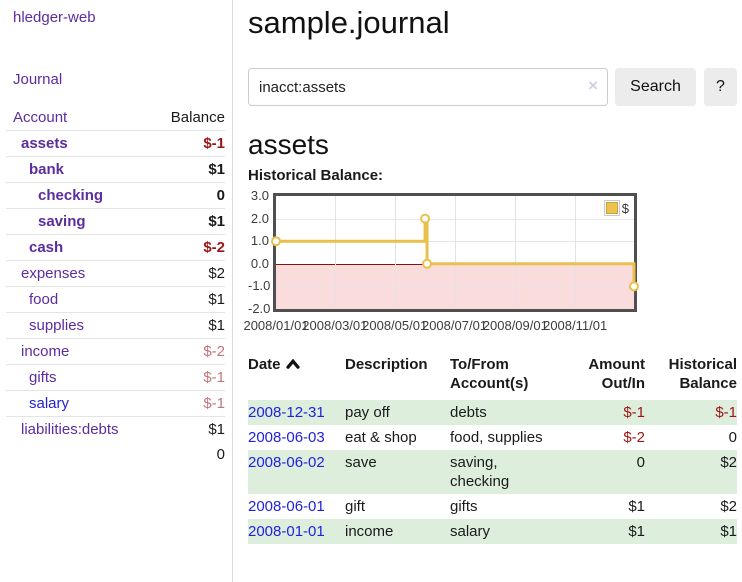 The image size is (742, 582). Describe the element at coordinates (296, 376) in the screenshot. I see `column-header-date: Date` at that location.